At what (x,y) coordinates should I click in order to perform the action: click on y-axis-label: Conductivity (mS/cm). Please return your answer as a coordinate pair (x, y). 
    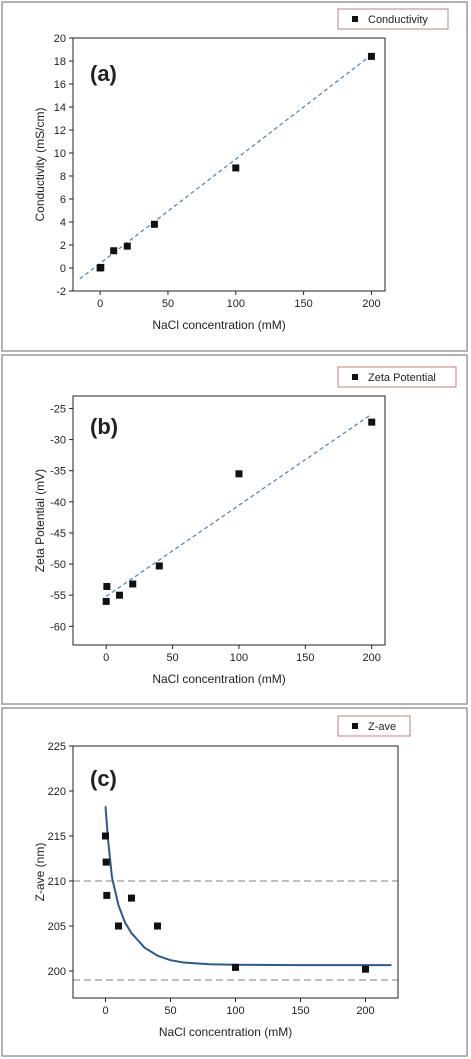
    Looking at the image, I should click on (40, 164).